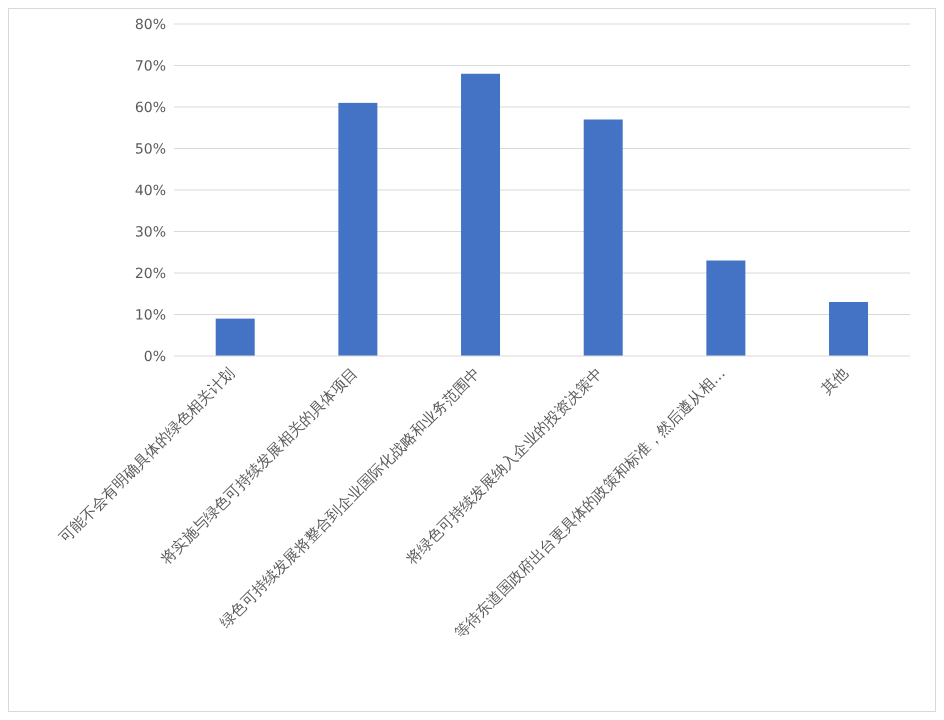 This screenshot has width=944, height=720. What do you see at coordinates (150, 232) in the screenshot?
I see `y-tick-label: 30%` at bounding box center [150, 232].